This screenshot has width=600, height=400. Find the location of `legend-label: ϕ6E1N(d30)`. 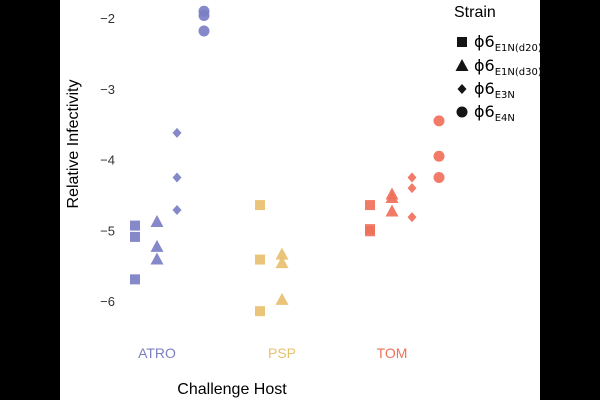

legend-label: ϕ6E1N(d30) is located at coordinates (507, 67).